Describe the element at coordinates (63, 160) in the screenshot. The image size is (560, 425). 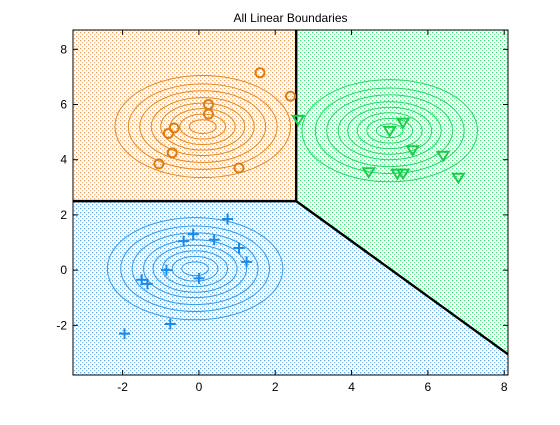
I see `y-tick-label: 4` at that location.